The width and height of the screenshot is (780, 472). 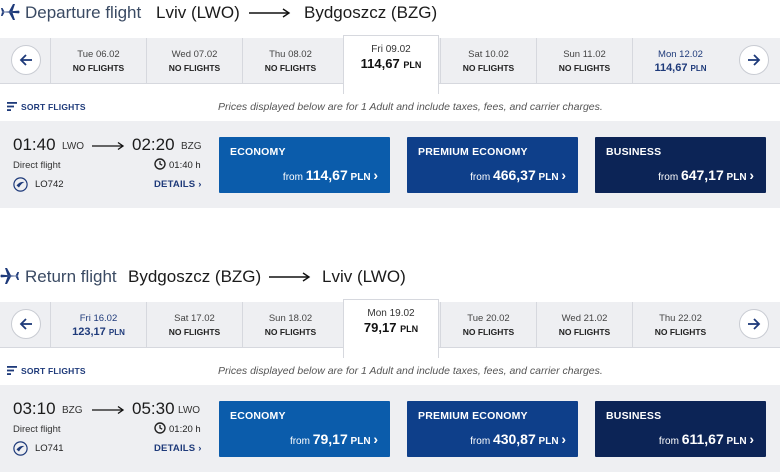 I want to click on fare-name: PREMIUM ECONOMY, so click(x=473, y=152).